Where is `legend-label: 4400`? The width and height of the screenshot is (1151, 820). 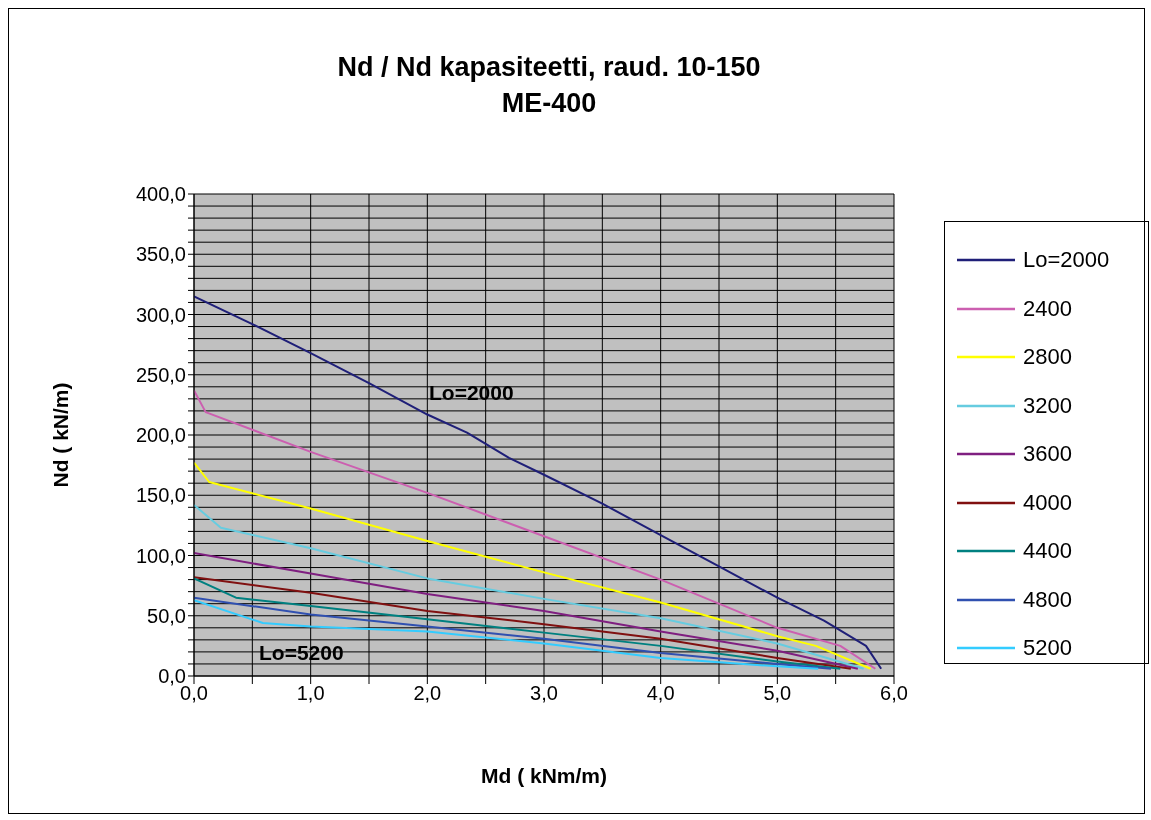
legend-label: 4400 is located at coordinates (1047, 551).